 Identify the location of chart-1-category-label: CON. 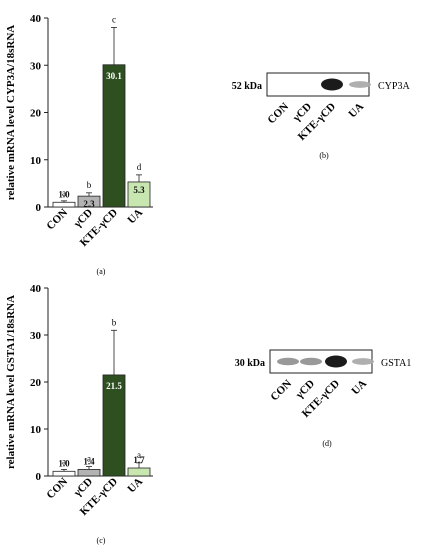
(57, 220).